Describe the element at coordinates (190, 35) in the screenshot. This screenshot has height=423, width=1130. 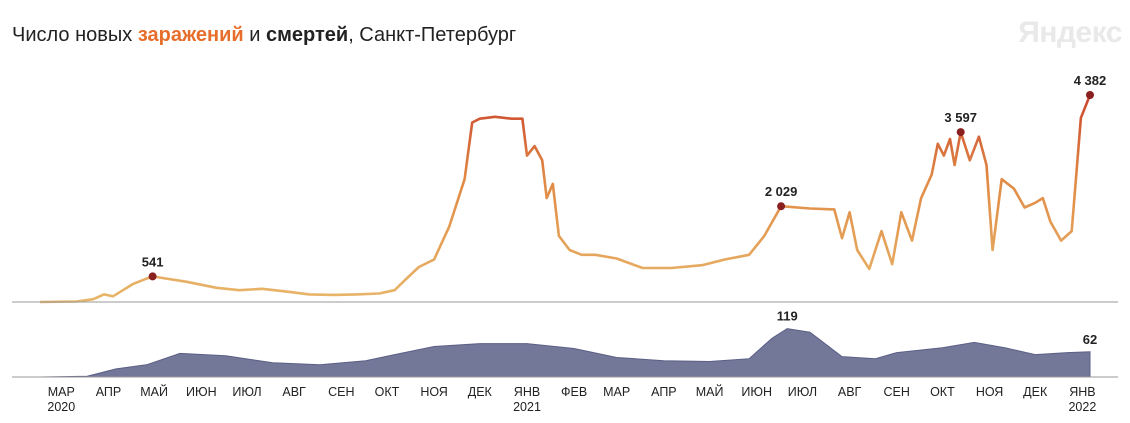
I see `title-infections-word: заражений` at that location.